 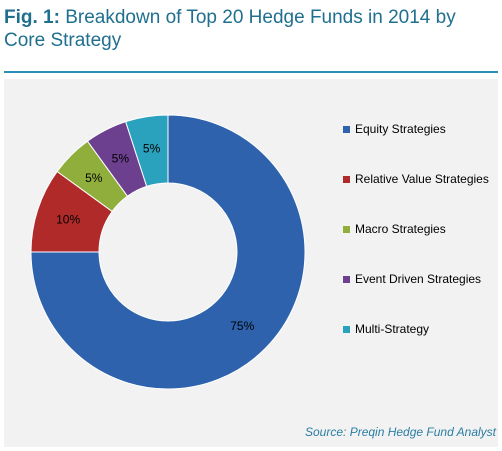 I want to click on data-label-2: 5%, so click(x=94, y=178).